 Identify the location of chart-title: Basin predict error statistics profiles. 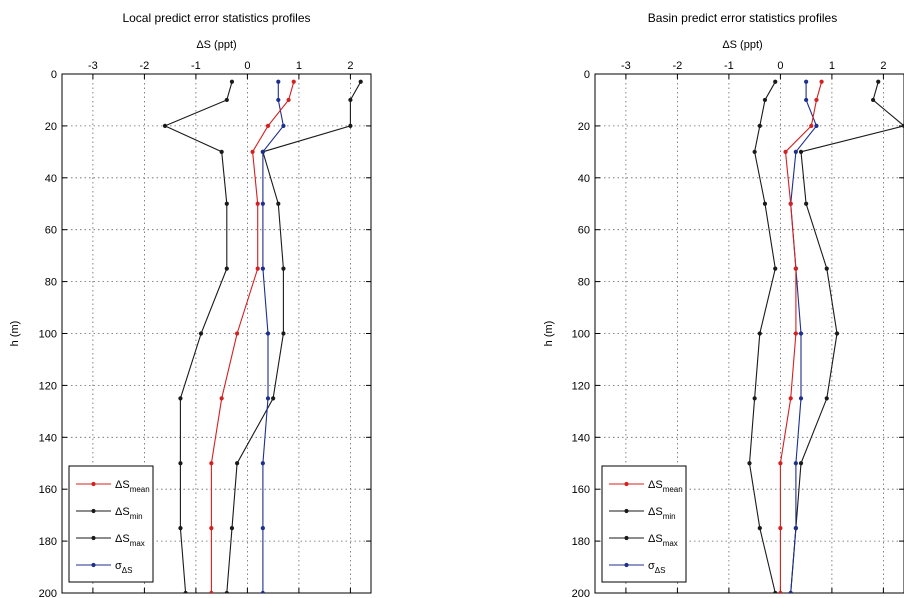
(742, 18).